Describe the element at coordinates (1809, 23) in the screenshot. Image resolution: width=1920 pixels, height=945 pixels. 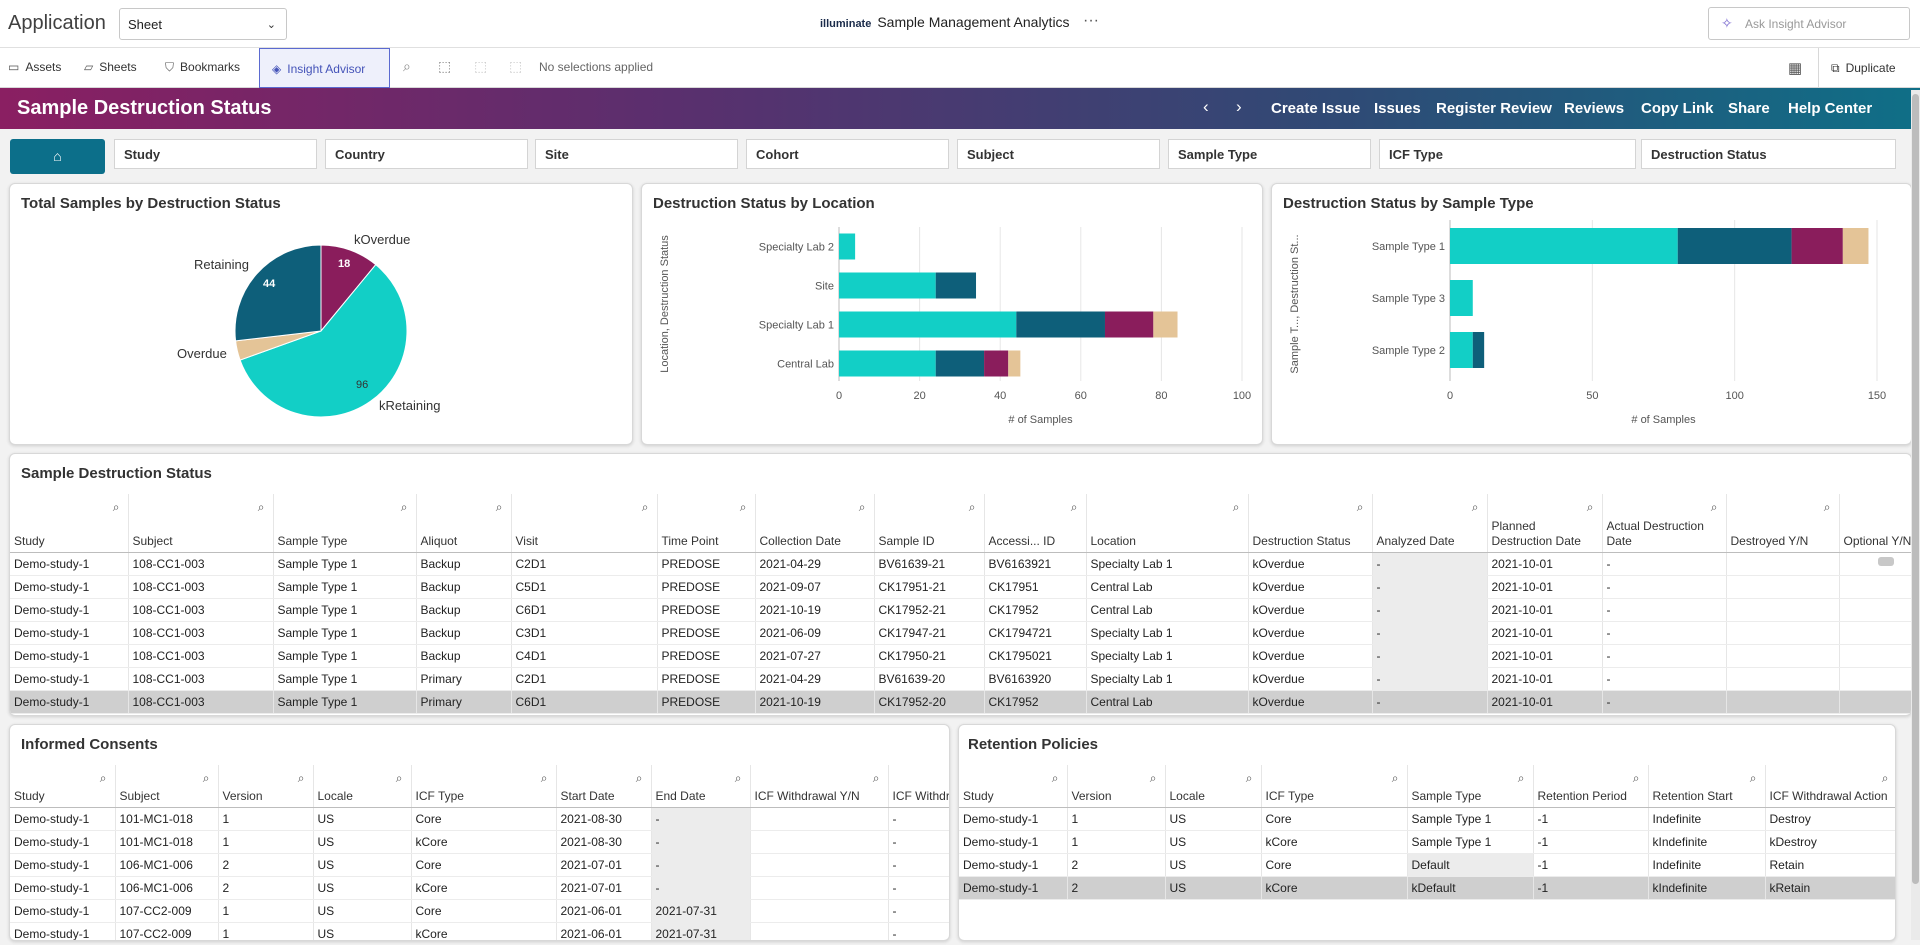
I see `ask-insight-advisor-input: ✧ Ask Insight Advisor` at that location.